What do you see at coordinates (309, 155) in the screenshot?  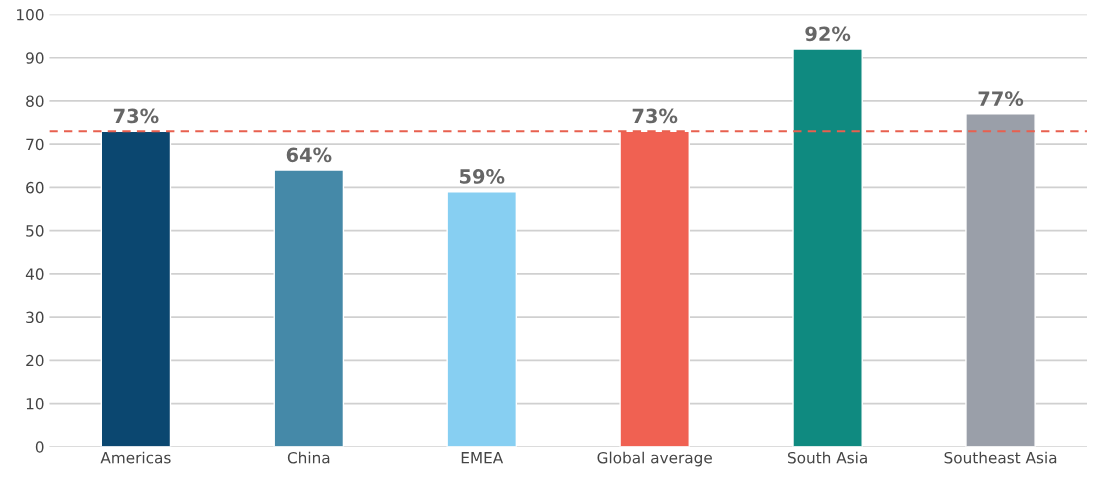 I see `data-label: 64%` at bounding box center [309, 155].